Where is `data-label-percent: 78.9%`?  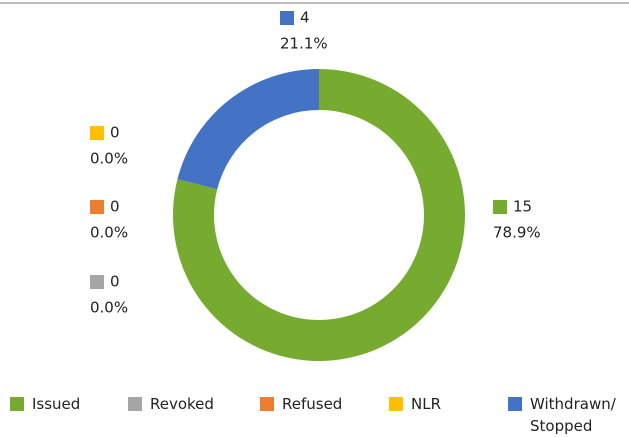
data-label-percent: 78.9% is located at coordinates (517, 233).